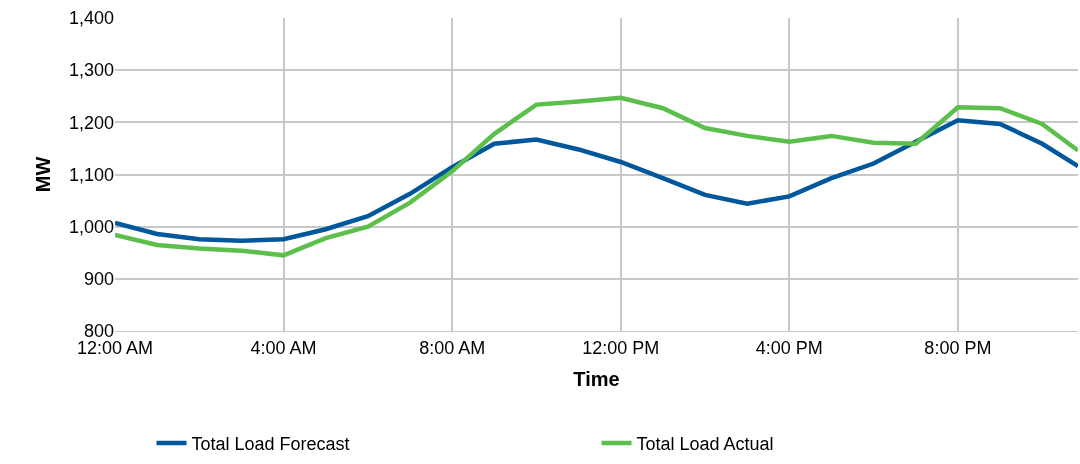 The height and width of the screenshot is (464, 1080). Describe the element at coordinates (91, 70) in the screenshot. I see `y-tick-label: 1,300` at that location.